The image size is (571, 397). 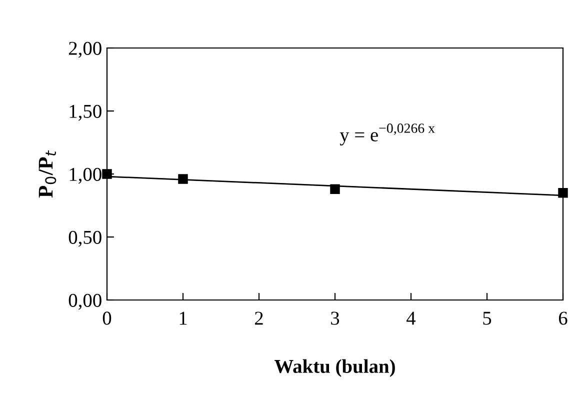 What do you see at coordinates (86, 112) in the screenshot?
I see `y-tick-label: 1,50` at bounding box center [86, 112].